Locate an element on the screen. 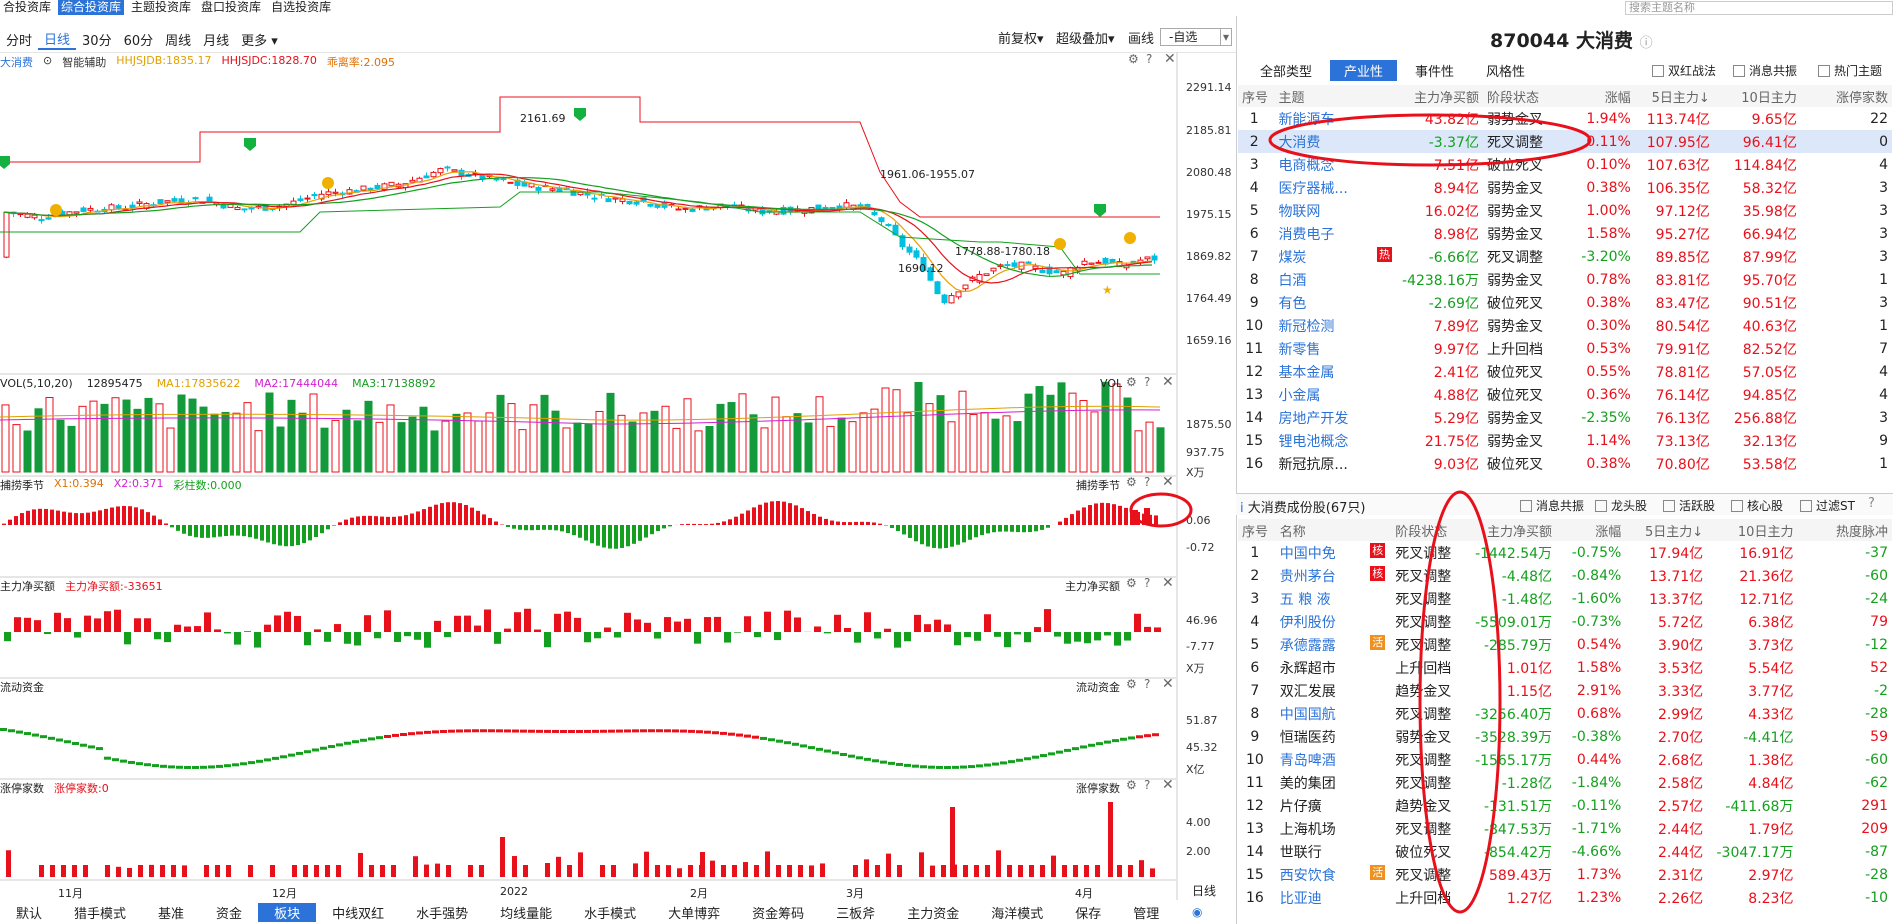 This screenshot has height=924, width=1893. top-nav-item-4: 自选投资库 is located at coordinates (301, 7).